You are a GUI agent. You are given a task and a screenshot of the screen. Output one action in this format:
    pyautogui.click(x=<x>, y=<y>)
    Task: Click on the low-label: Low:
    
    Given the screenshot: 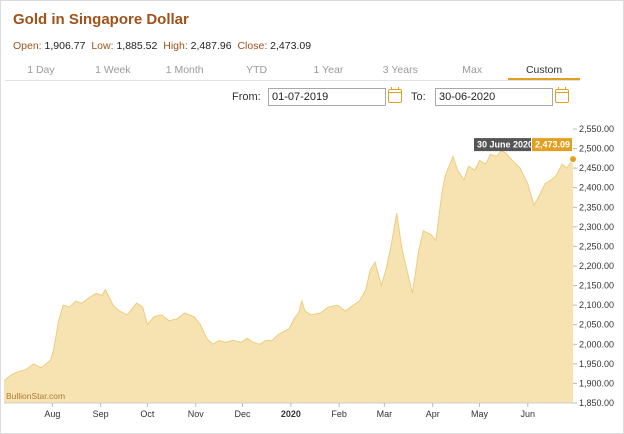 What is the action you would take?
    pyautogui.click(x=102, y=46)
    